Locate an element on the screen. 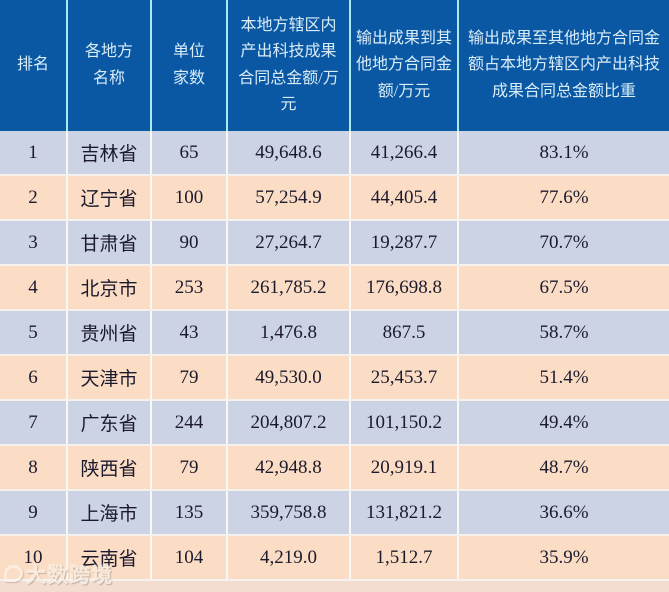 The image size is (669, 592). cell-rank: 1 is located at coordinates (34, 152).